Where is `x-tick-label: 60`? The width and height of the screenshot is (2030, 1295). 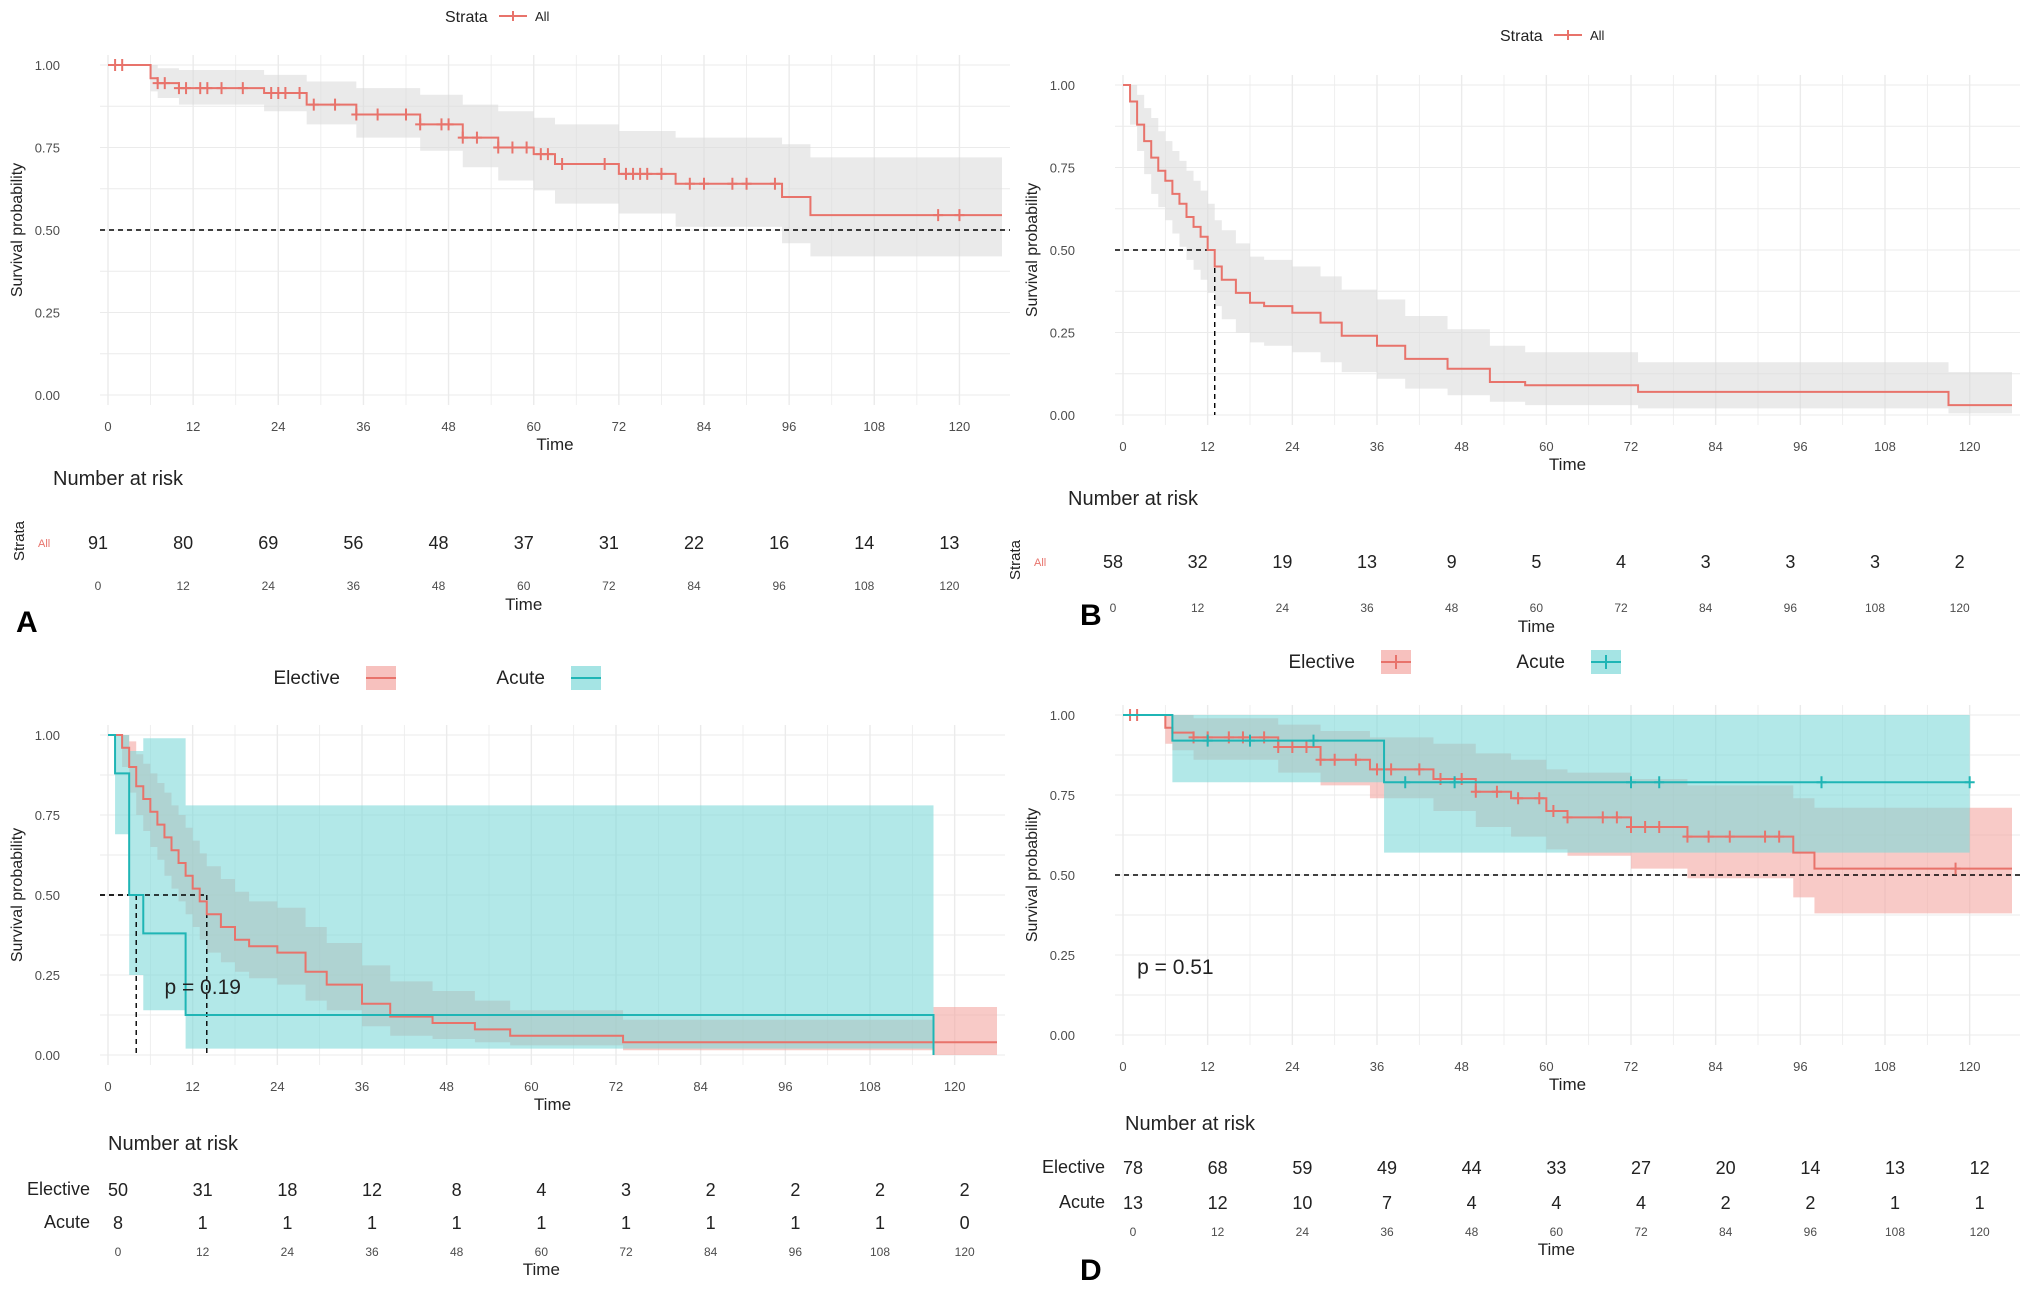 x-tick-label: 60 is located at coordinates (531, 1086).